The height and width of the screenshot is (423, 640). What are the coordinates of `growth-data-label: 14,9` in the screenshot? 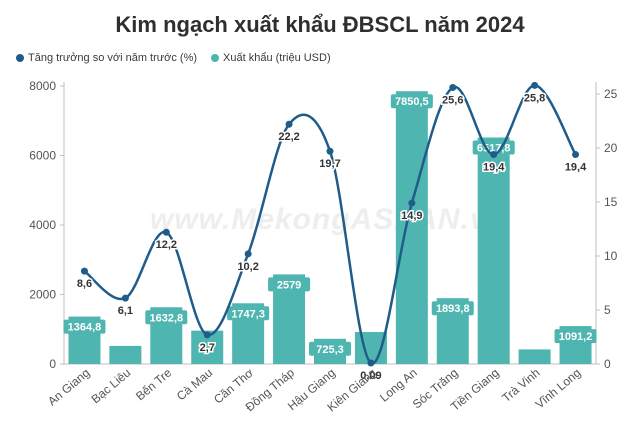 It's located at (411, 216).